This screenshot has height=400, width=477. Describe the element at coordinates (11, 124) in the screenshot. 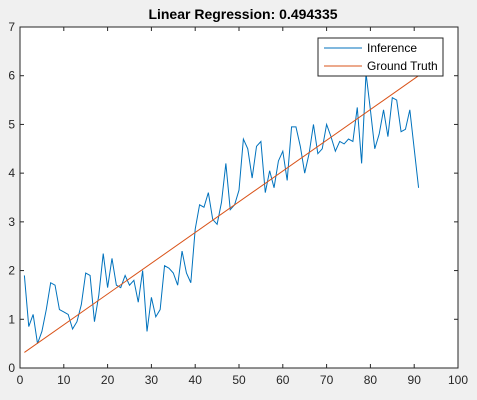

I see `y-tick-label: 5` at that location.